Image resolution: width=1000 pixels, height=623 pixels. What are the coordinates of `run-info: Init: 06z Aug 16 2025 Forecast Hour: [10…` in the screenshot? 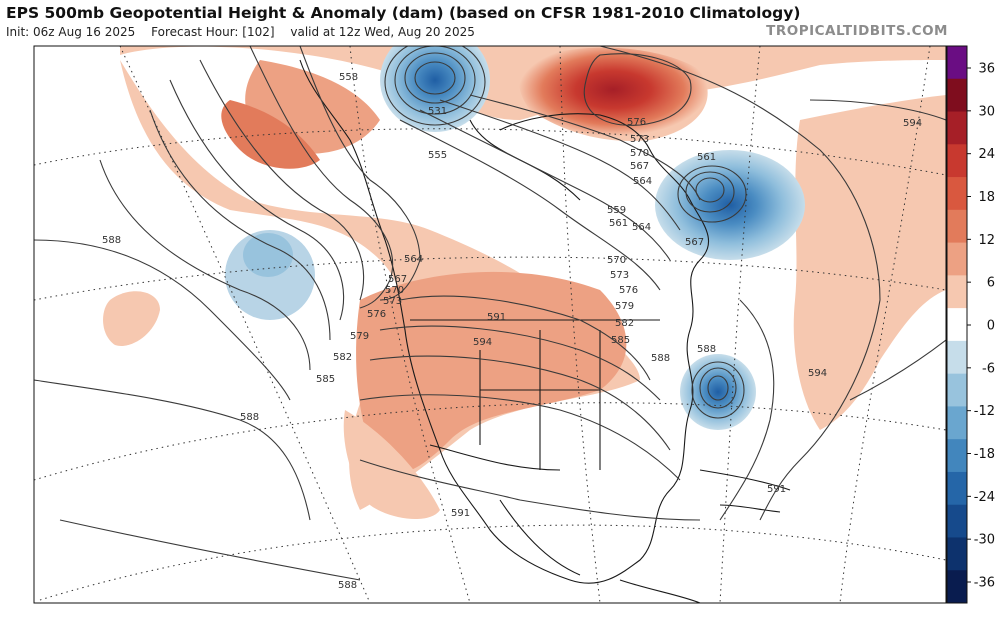 It's located at (246, 32).